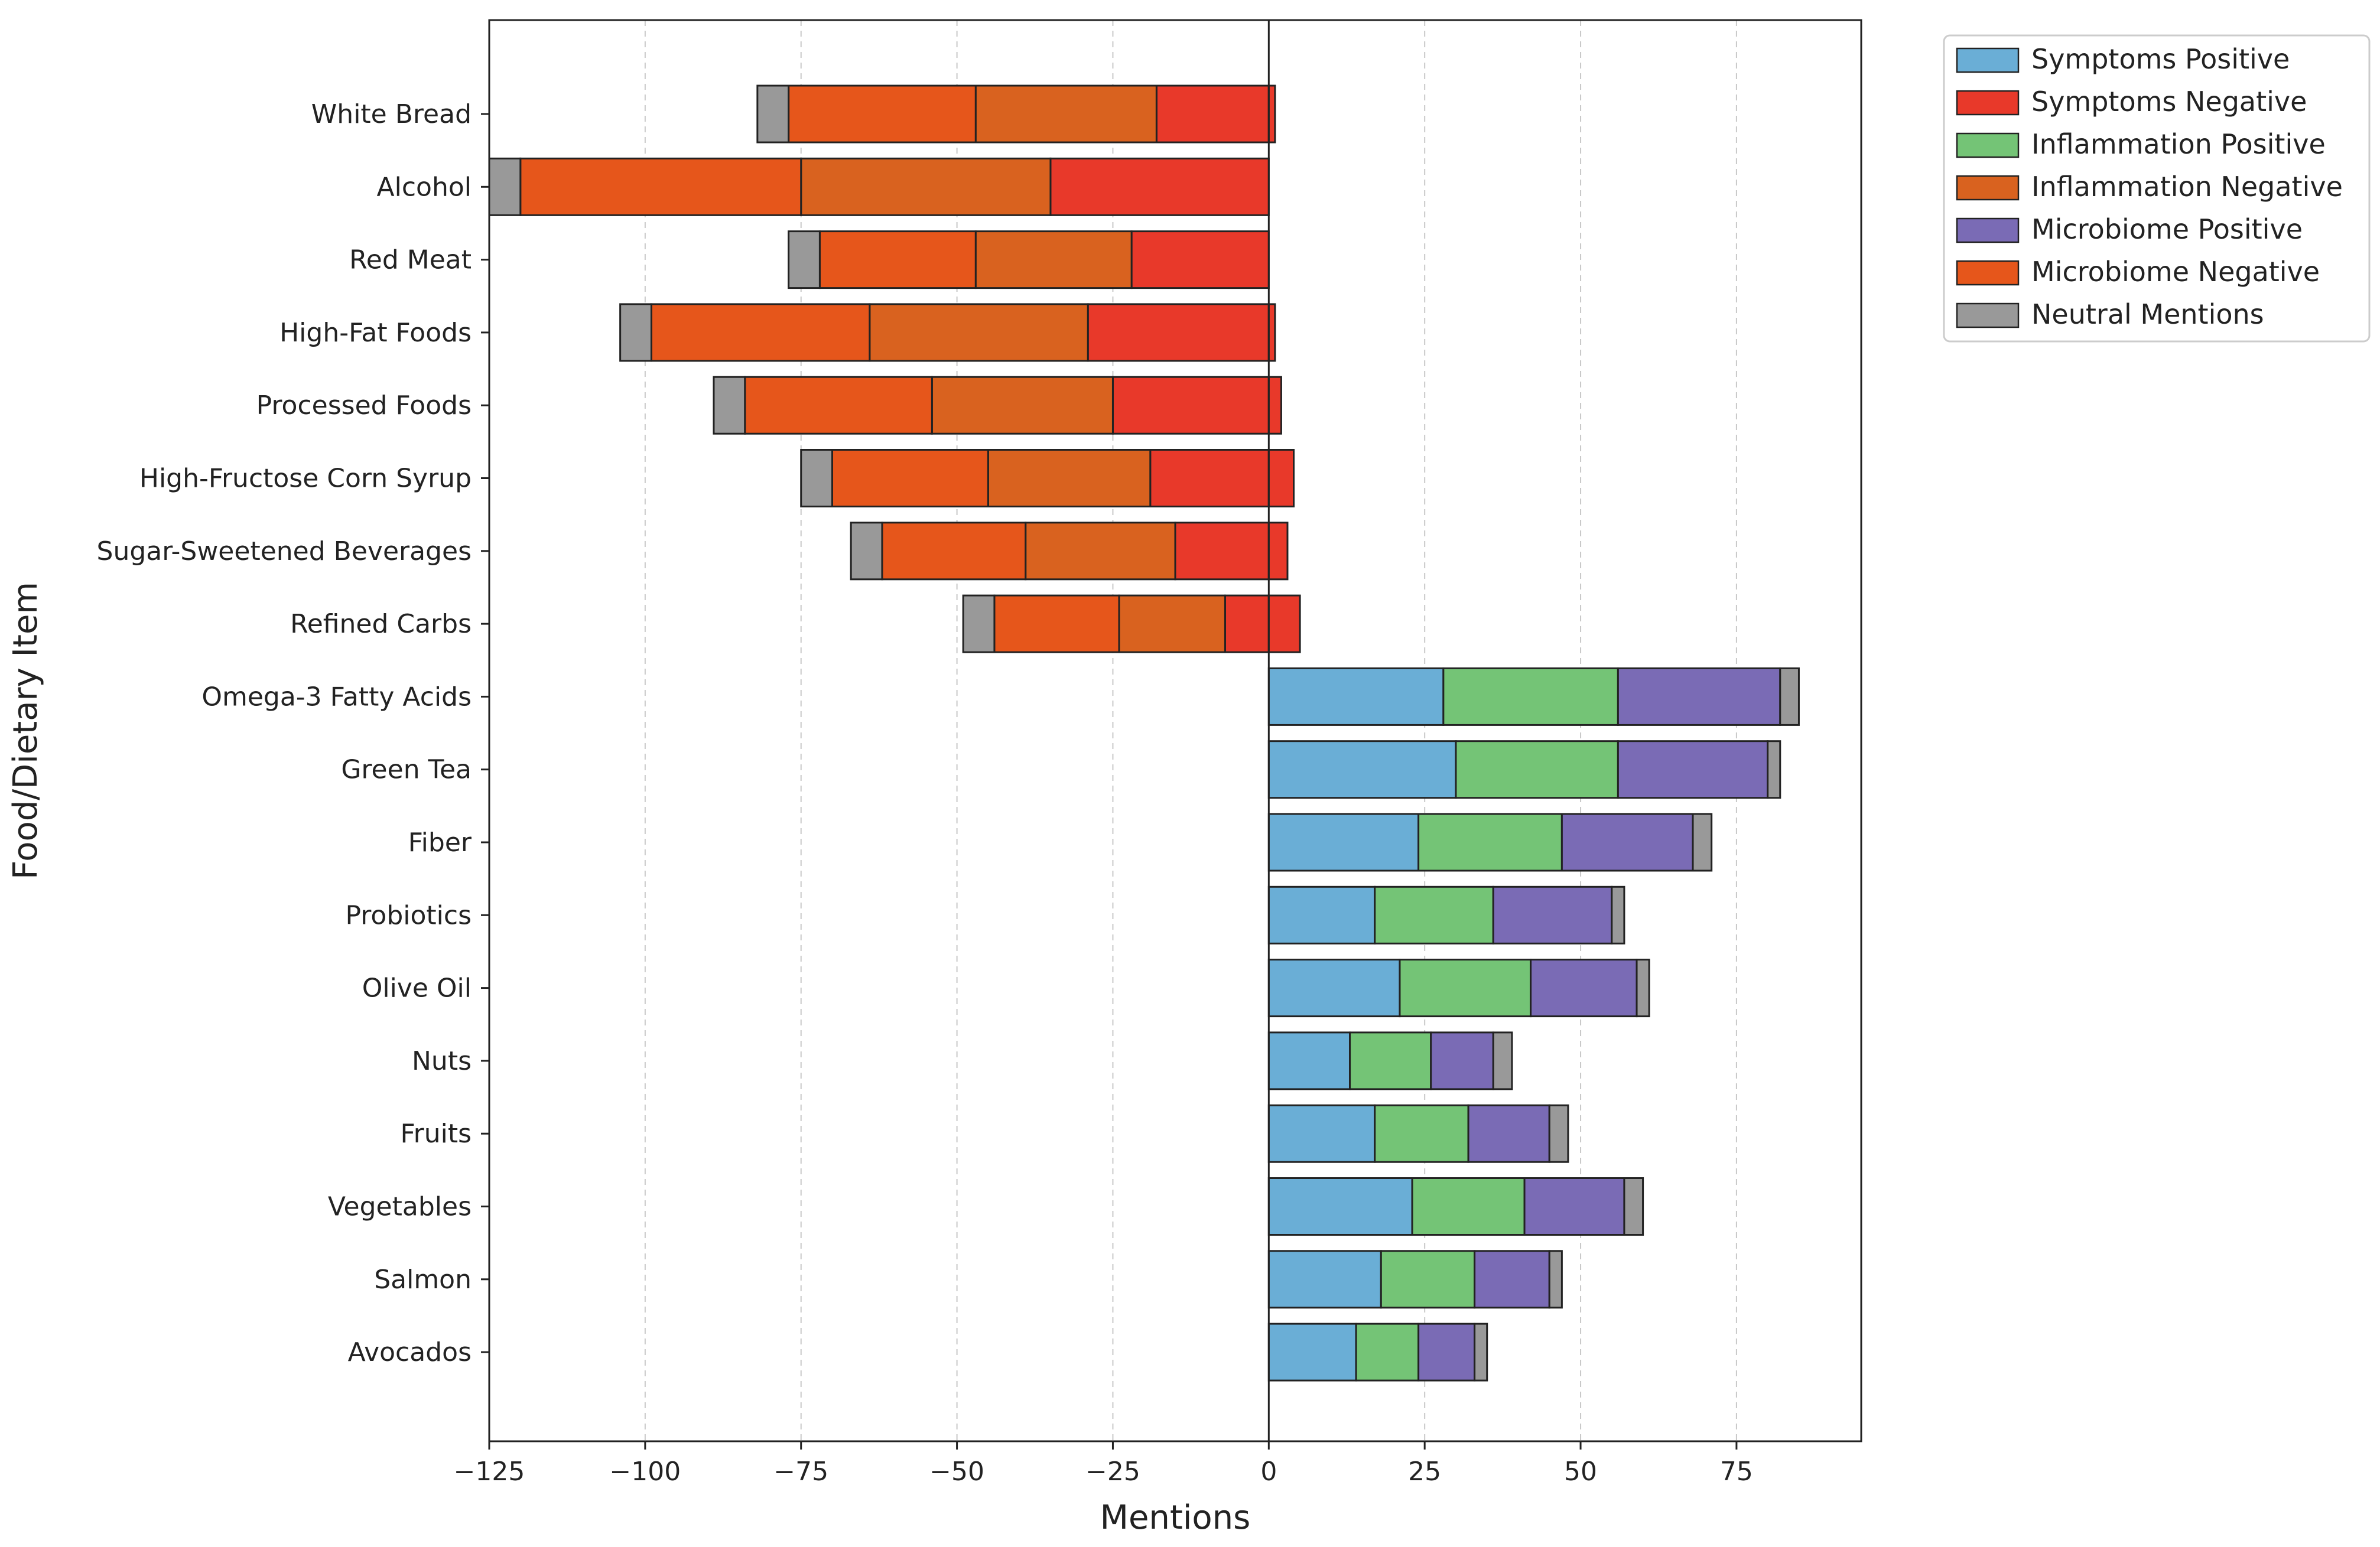  Describe the element at coordinates (406, 770) in the screenshot. I see `y-tick-label: Green Tea` at that location.